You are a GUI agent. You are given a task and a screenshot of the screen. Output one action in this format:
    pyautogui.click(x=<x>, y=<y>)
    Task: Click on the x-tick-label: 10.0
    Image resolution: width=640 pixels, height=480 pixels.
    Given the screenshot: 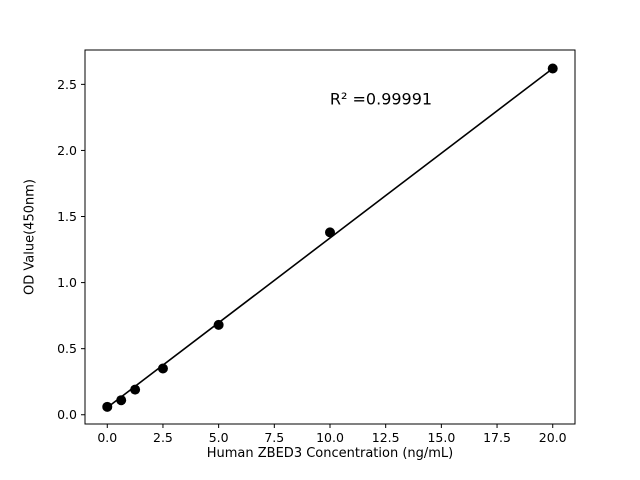 What is the action you would take?
    pyautogui.click(x=330, y=437)
    